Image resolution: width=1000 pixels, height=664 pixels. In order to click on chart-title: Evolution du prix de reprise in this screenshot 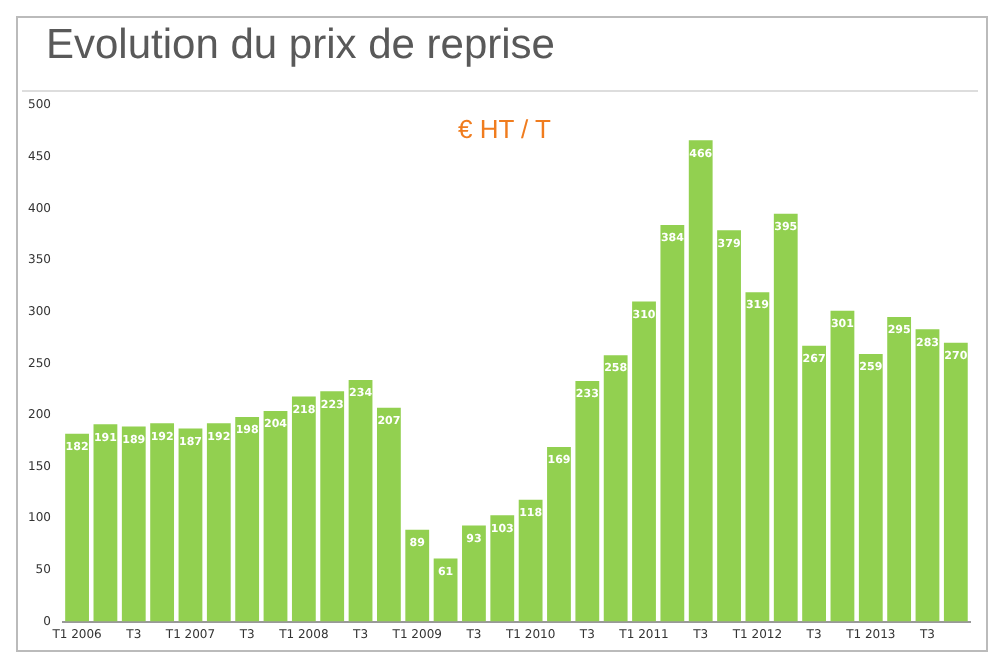, I will do `click(300, 46)`.